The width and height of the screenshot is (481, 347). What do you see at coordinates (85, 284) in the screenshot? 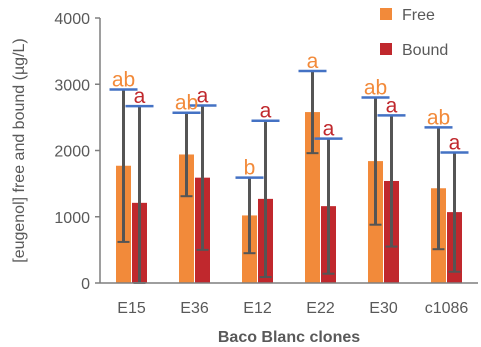
I see `y-tick-label: 0` at bounding box center [85, 284].